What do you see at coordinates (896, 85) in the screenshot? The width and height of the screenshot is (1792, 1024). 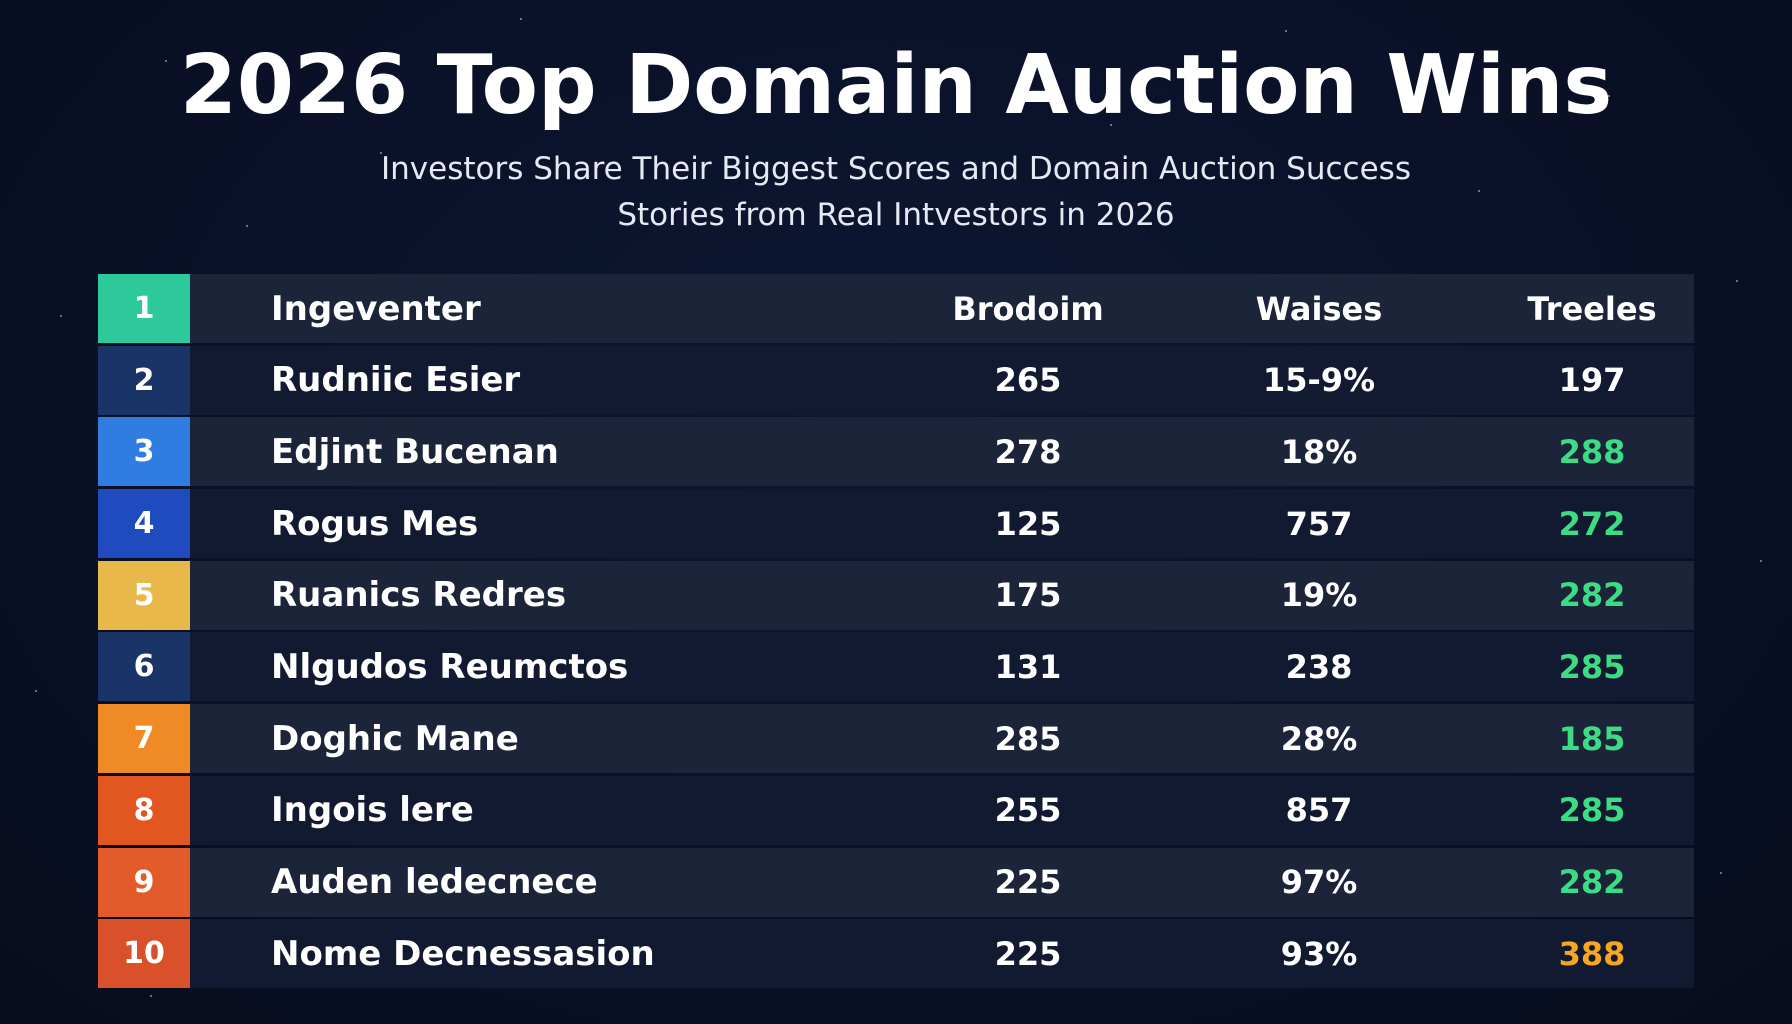 I see `page-title: 2026 Top Domain Auction Wins` at bounding box center [896, 85].